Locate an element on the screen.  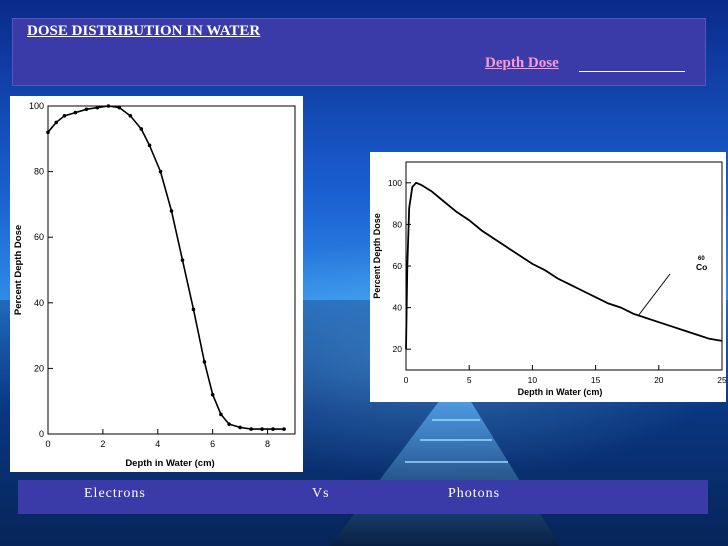
caption-photons: Photons is located at coordinates (474, 493).